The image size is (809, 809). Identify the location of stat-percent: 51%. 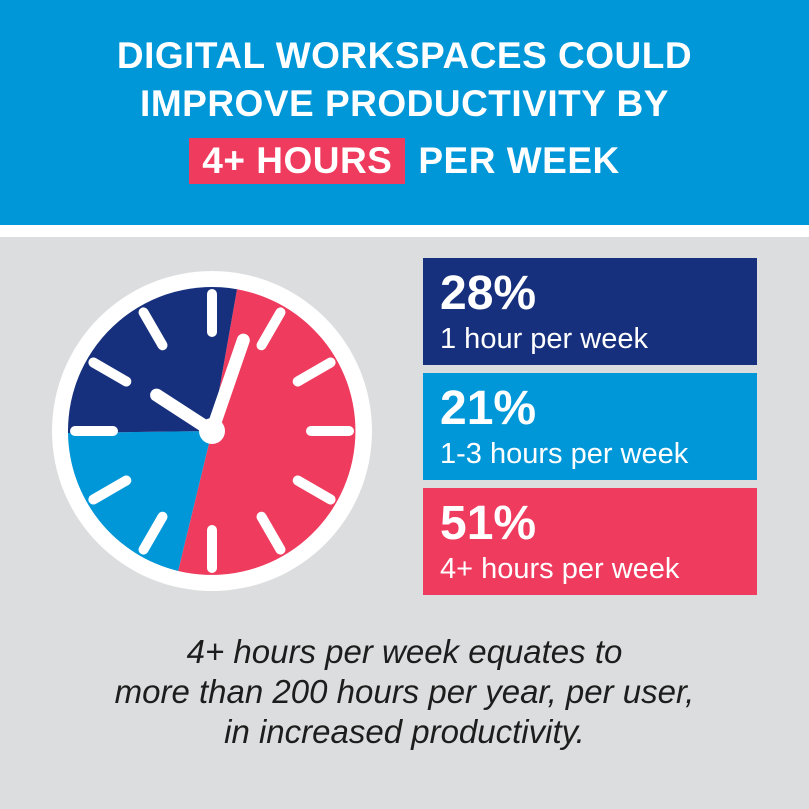
(488, 523).